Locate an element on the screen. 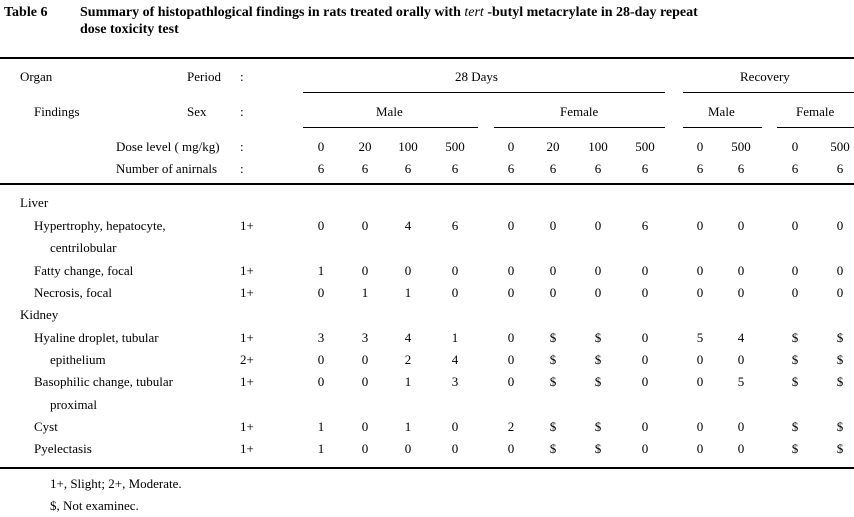 Image resolution: width=854 pixels, height=517 pixels. sex-male-recovery: Male is located at coordinates (721, 111).